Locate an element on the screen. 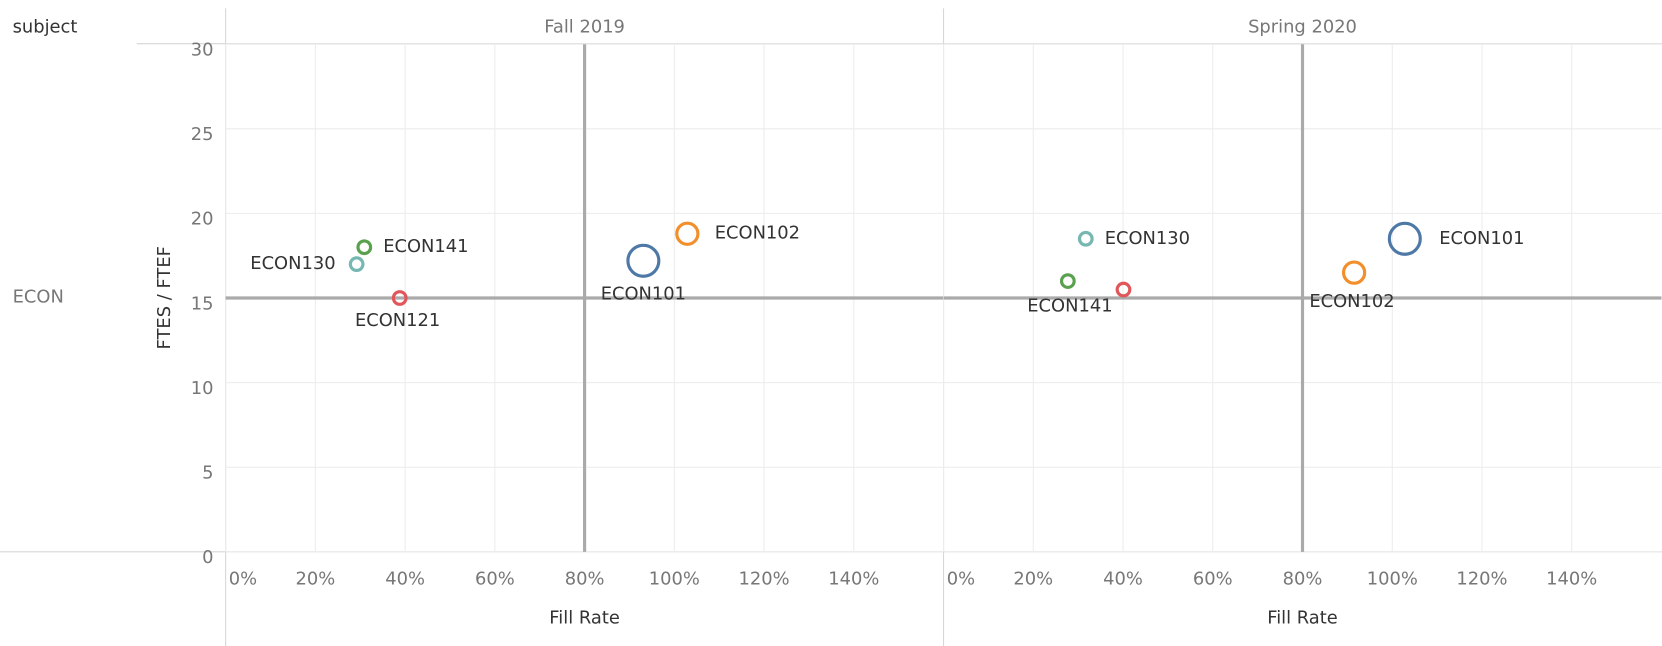 The width and height of the screenshot is (1662, 646). row-label: ECON is located at coordinates (38, 297).